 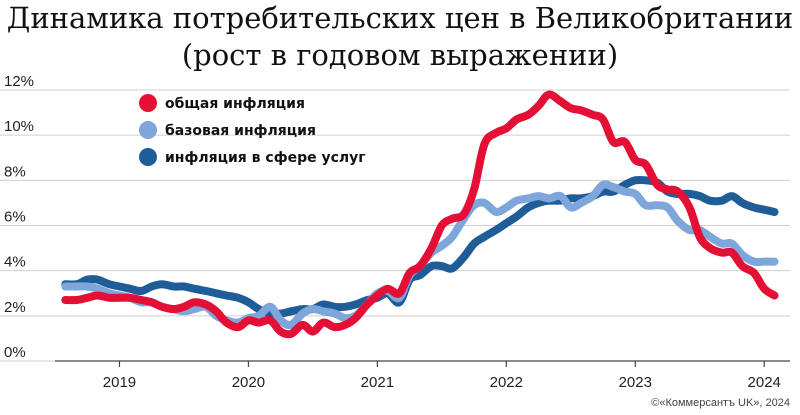 What do you see at coordinates (506, 382) in the screenshot?
I see `x-tick-label: 2022` at bounding box center [506, 382].